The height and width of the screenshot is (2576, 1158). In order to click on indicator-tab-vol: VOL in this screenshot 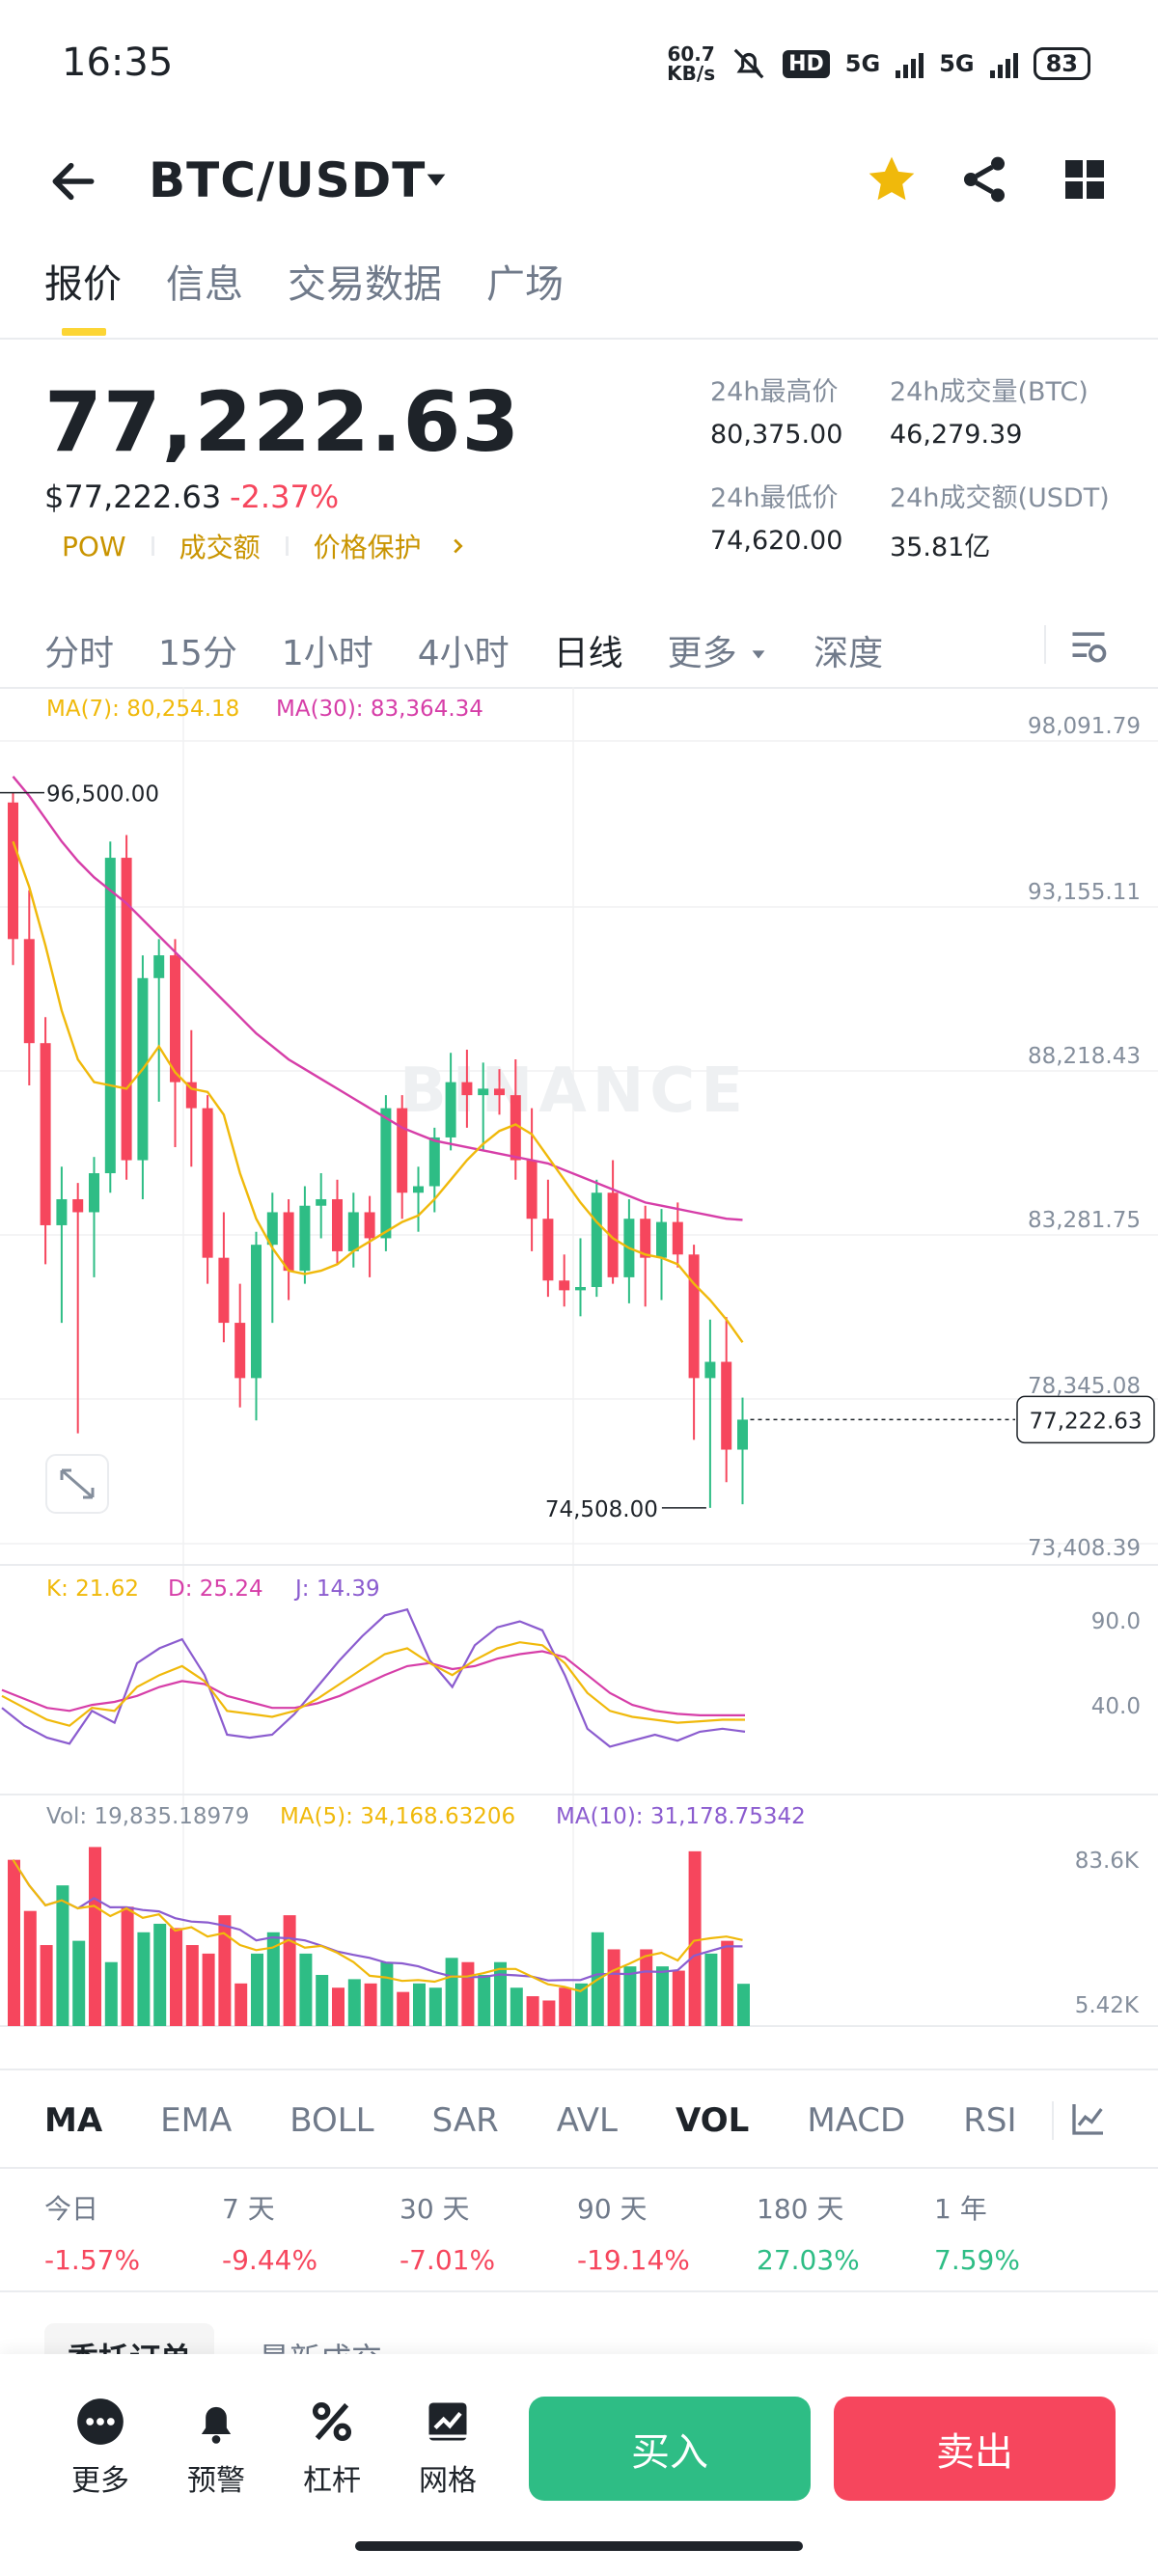, I will do `click(713, 2120)`.